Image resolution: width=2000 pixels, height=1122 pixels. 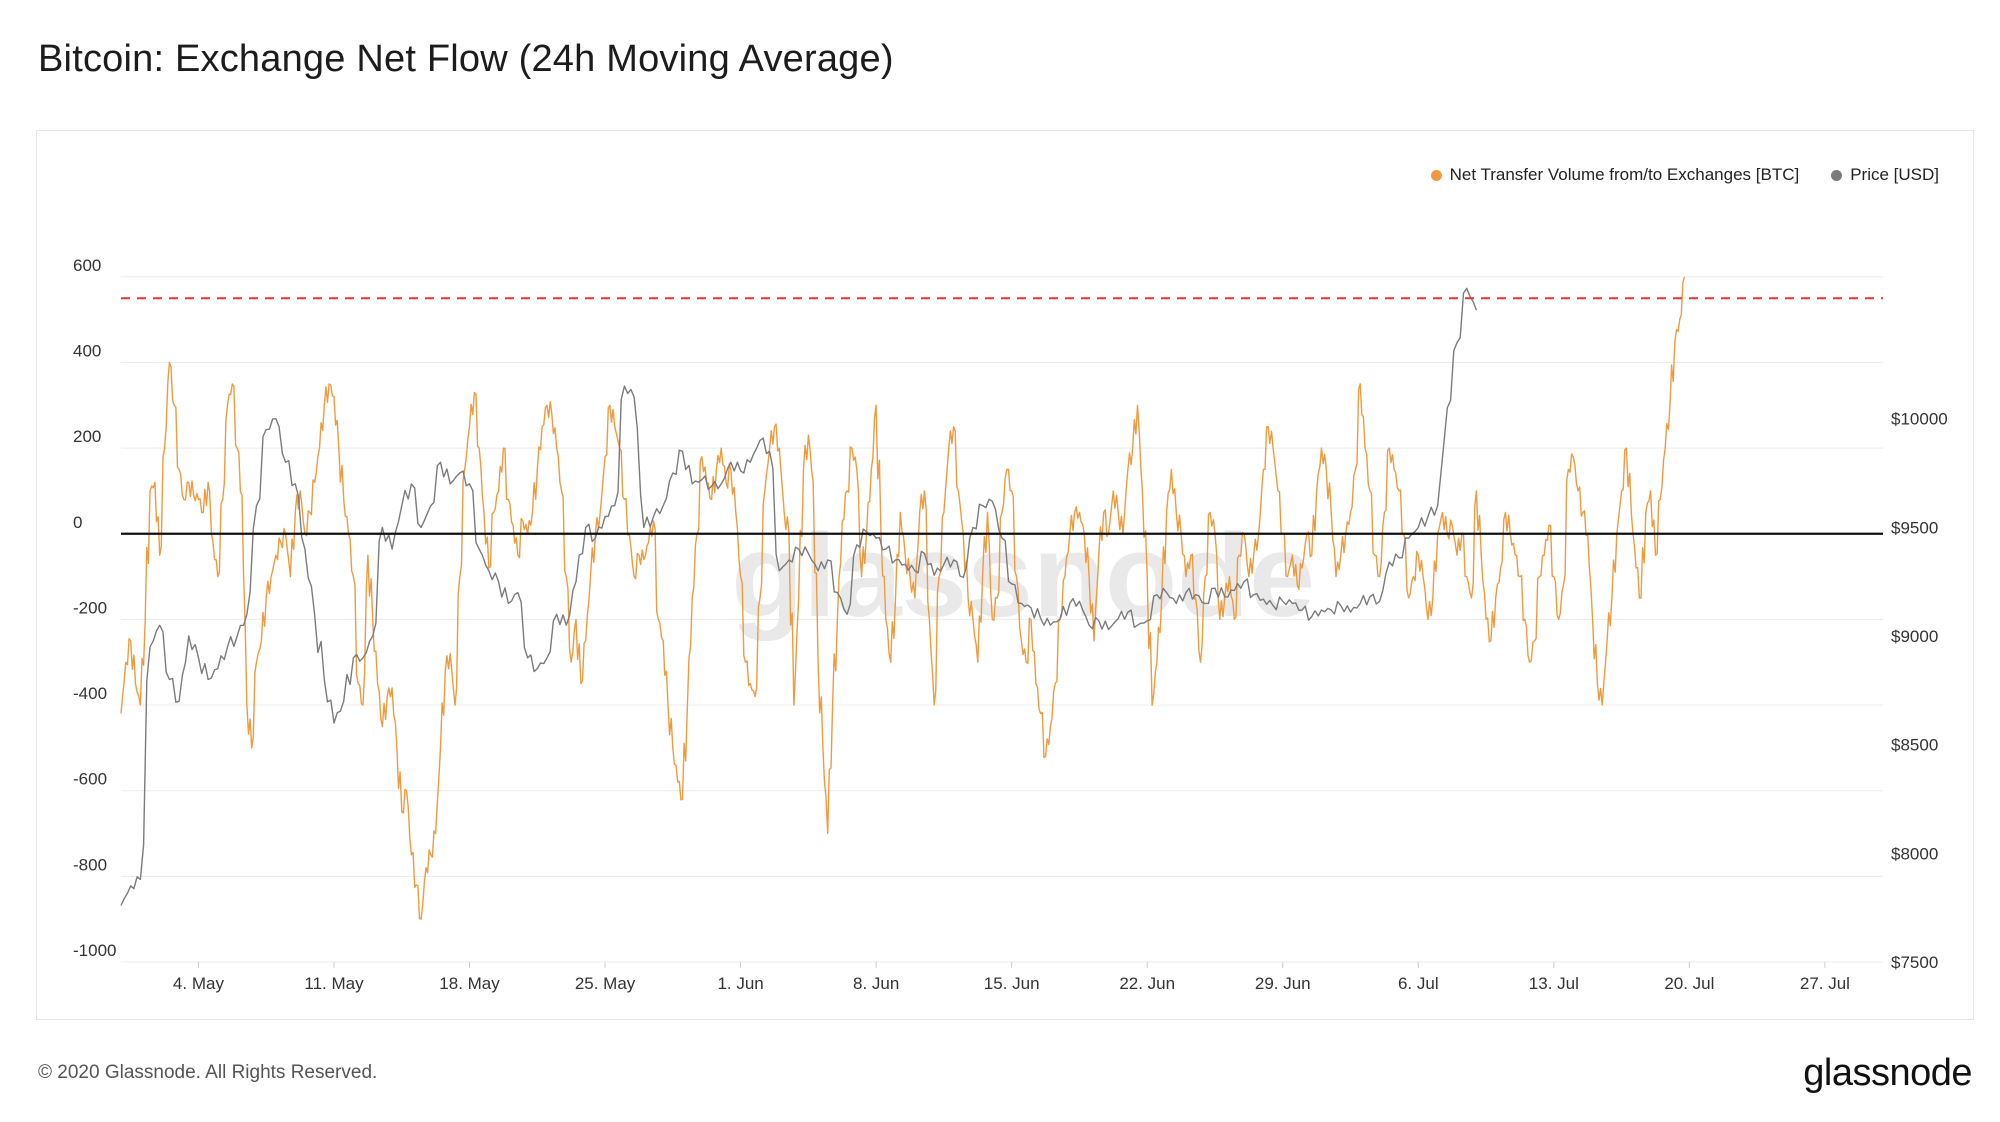 I want to click on x-tick-label: 27. Jul, so click(x=1825, y=983).